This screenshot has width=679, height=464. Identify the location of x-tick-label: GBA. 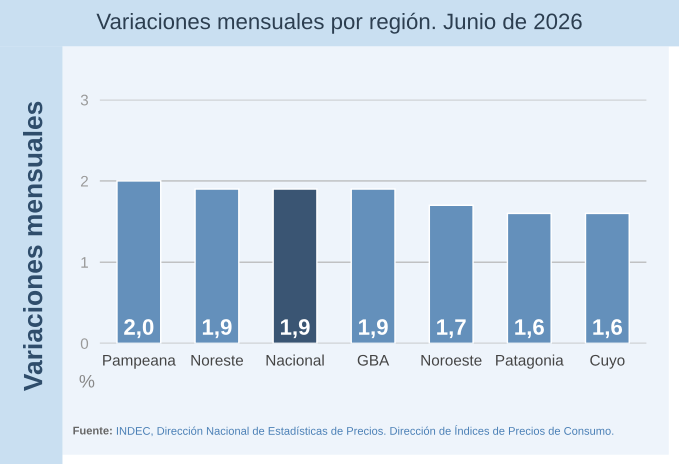
(374, 360).